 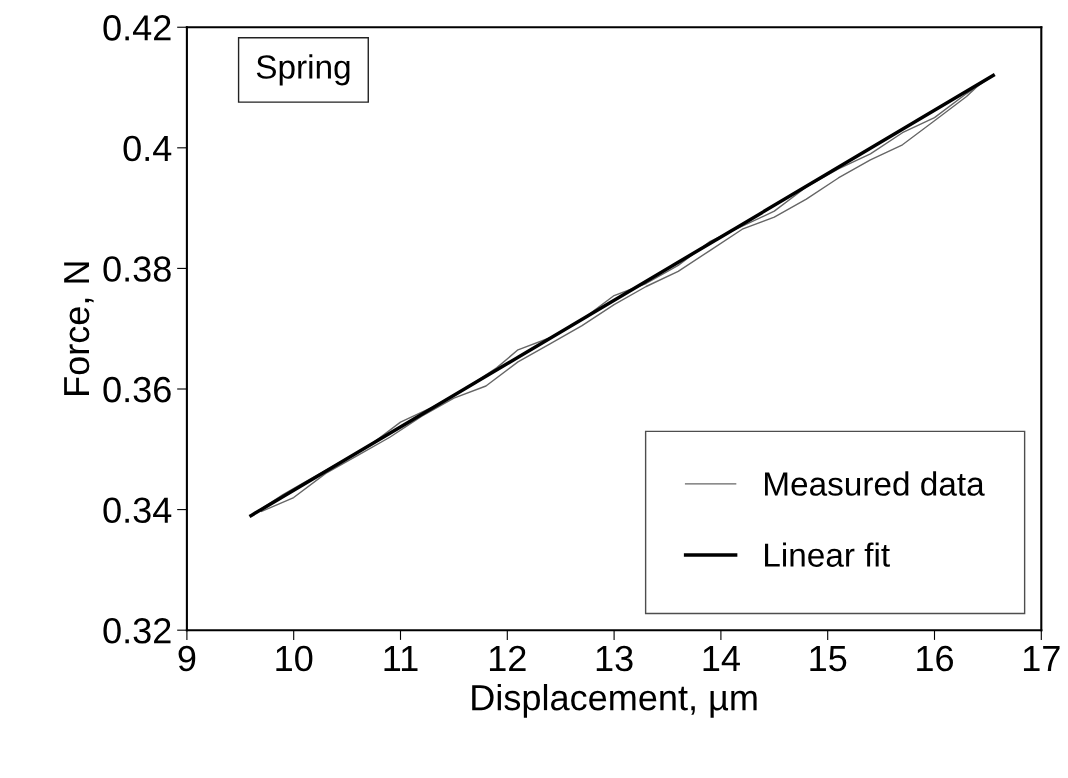 I want to click on y-tick-label: 0.38, so click(x=137, y=269).